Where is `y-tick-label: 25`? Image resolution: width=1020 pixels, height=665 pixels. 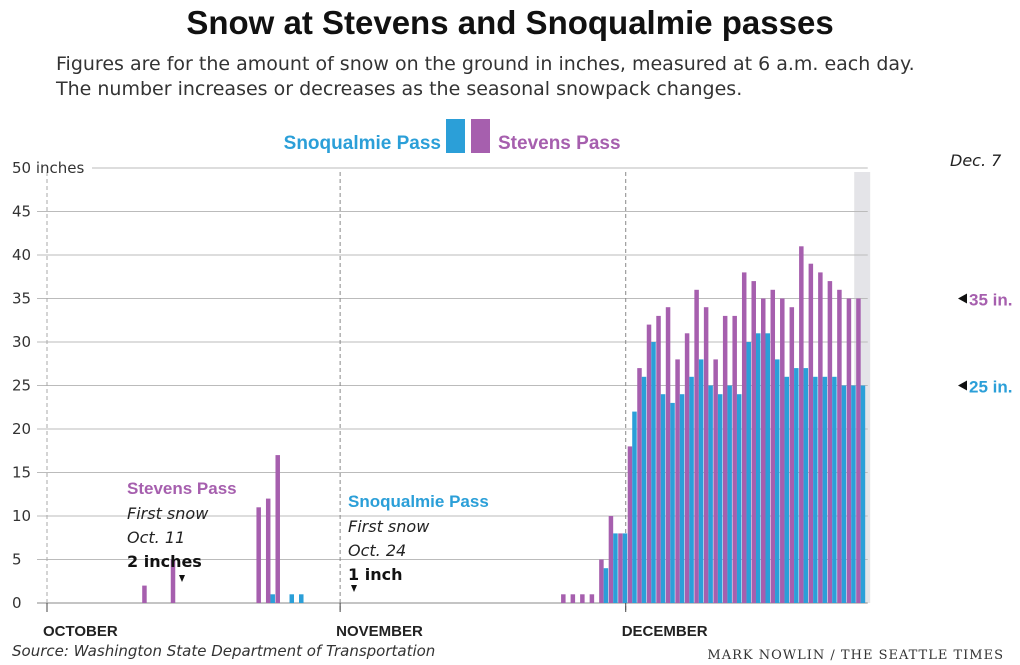 y-tick-label: 25 is located at coordinates (21, 386).